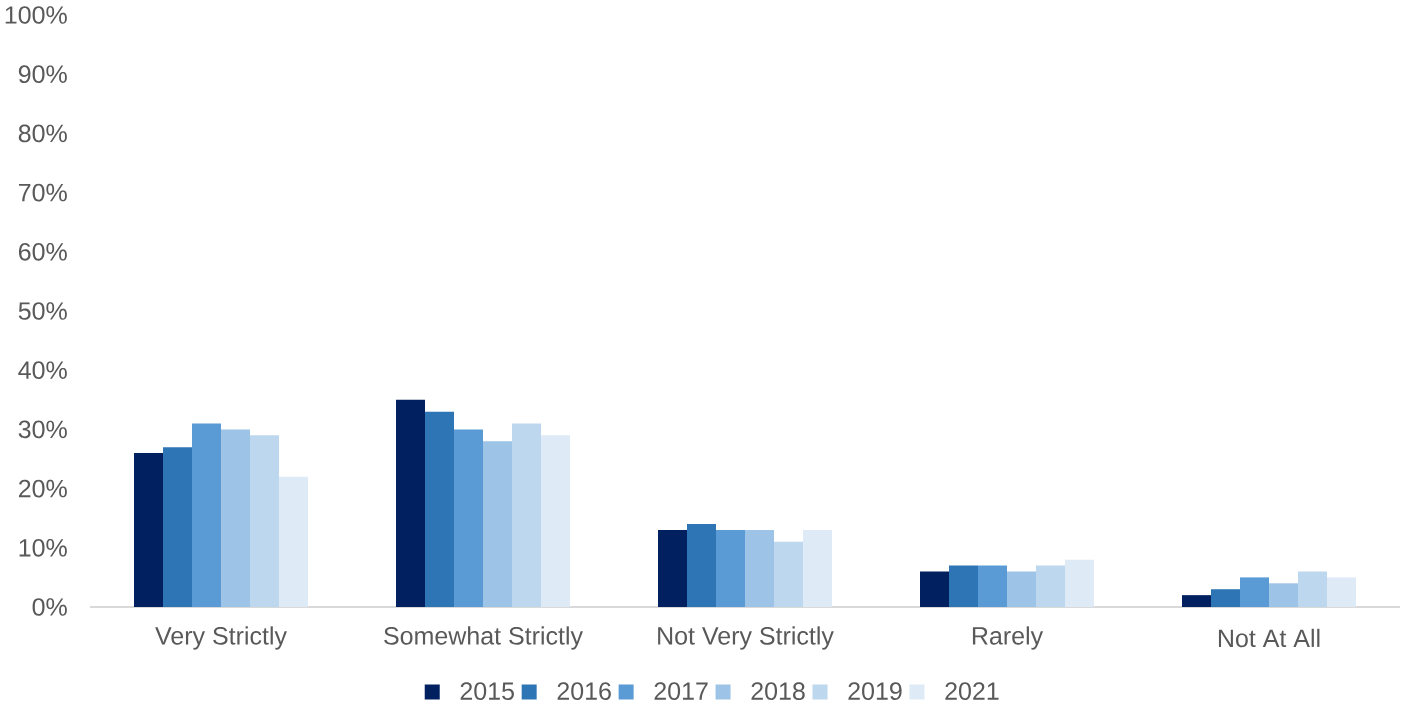  Describe the element at coordinates (746, 638) in the screenshot. I see `x-tick-label: Not Very Strictly` at that location.